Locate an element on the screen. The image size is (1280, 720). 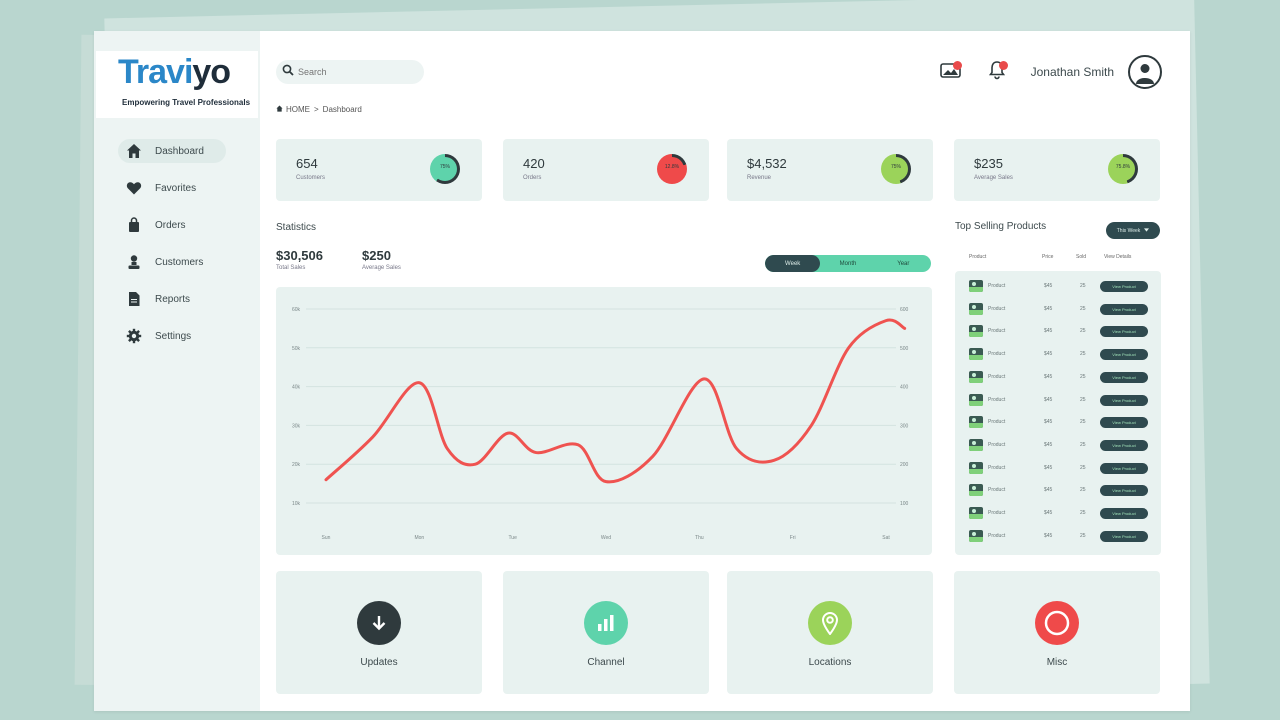
top-products-filter-dropdown: This Week is located at coordinates (1133, 230).